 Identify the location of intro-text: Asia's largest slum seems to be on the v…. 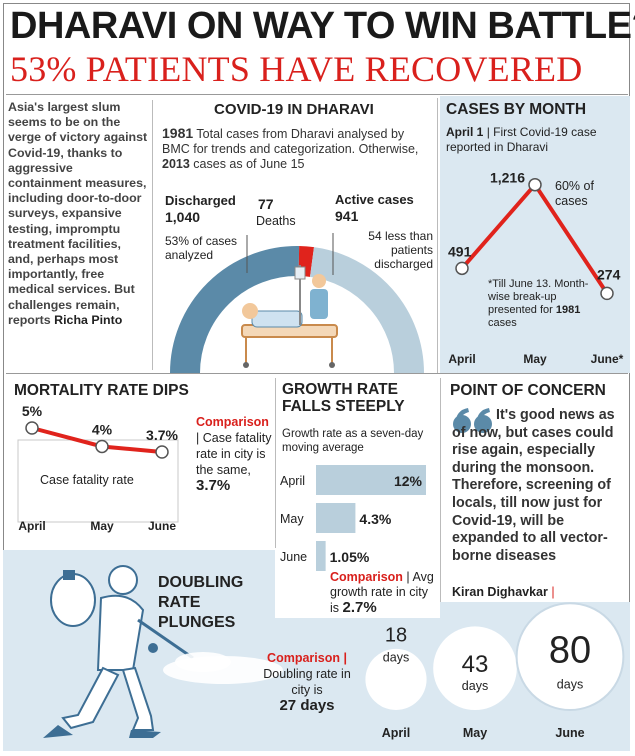
(78, 213).